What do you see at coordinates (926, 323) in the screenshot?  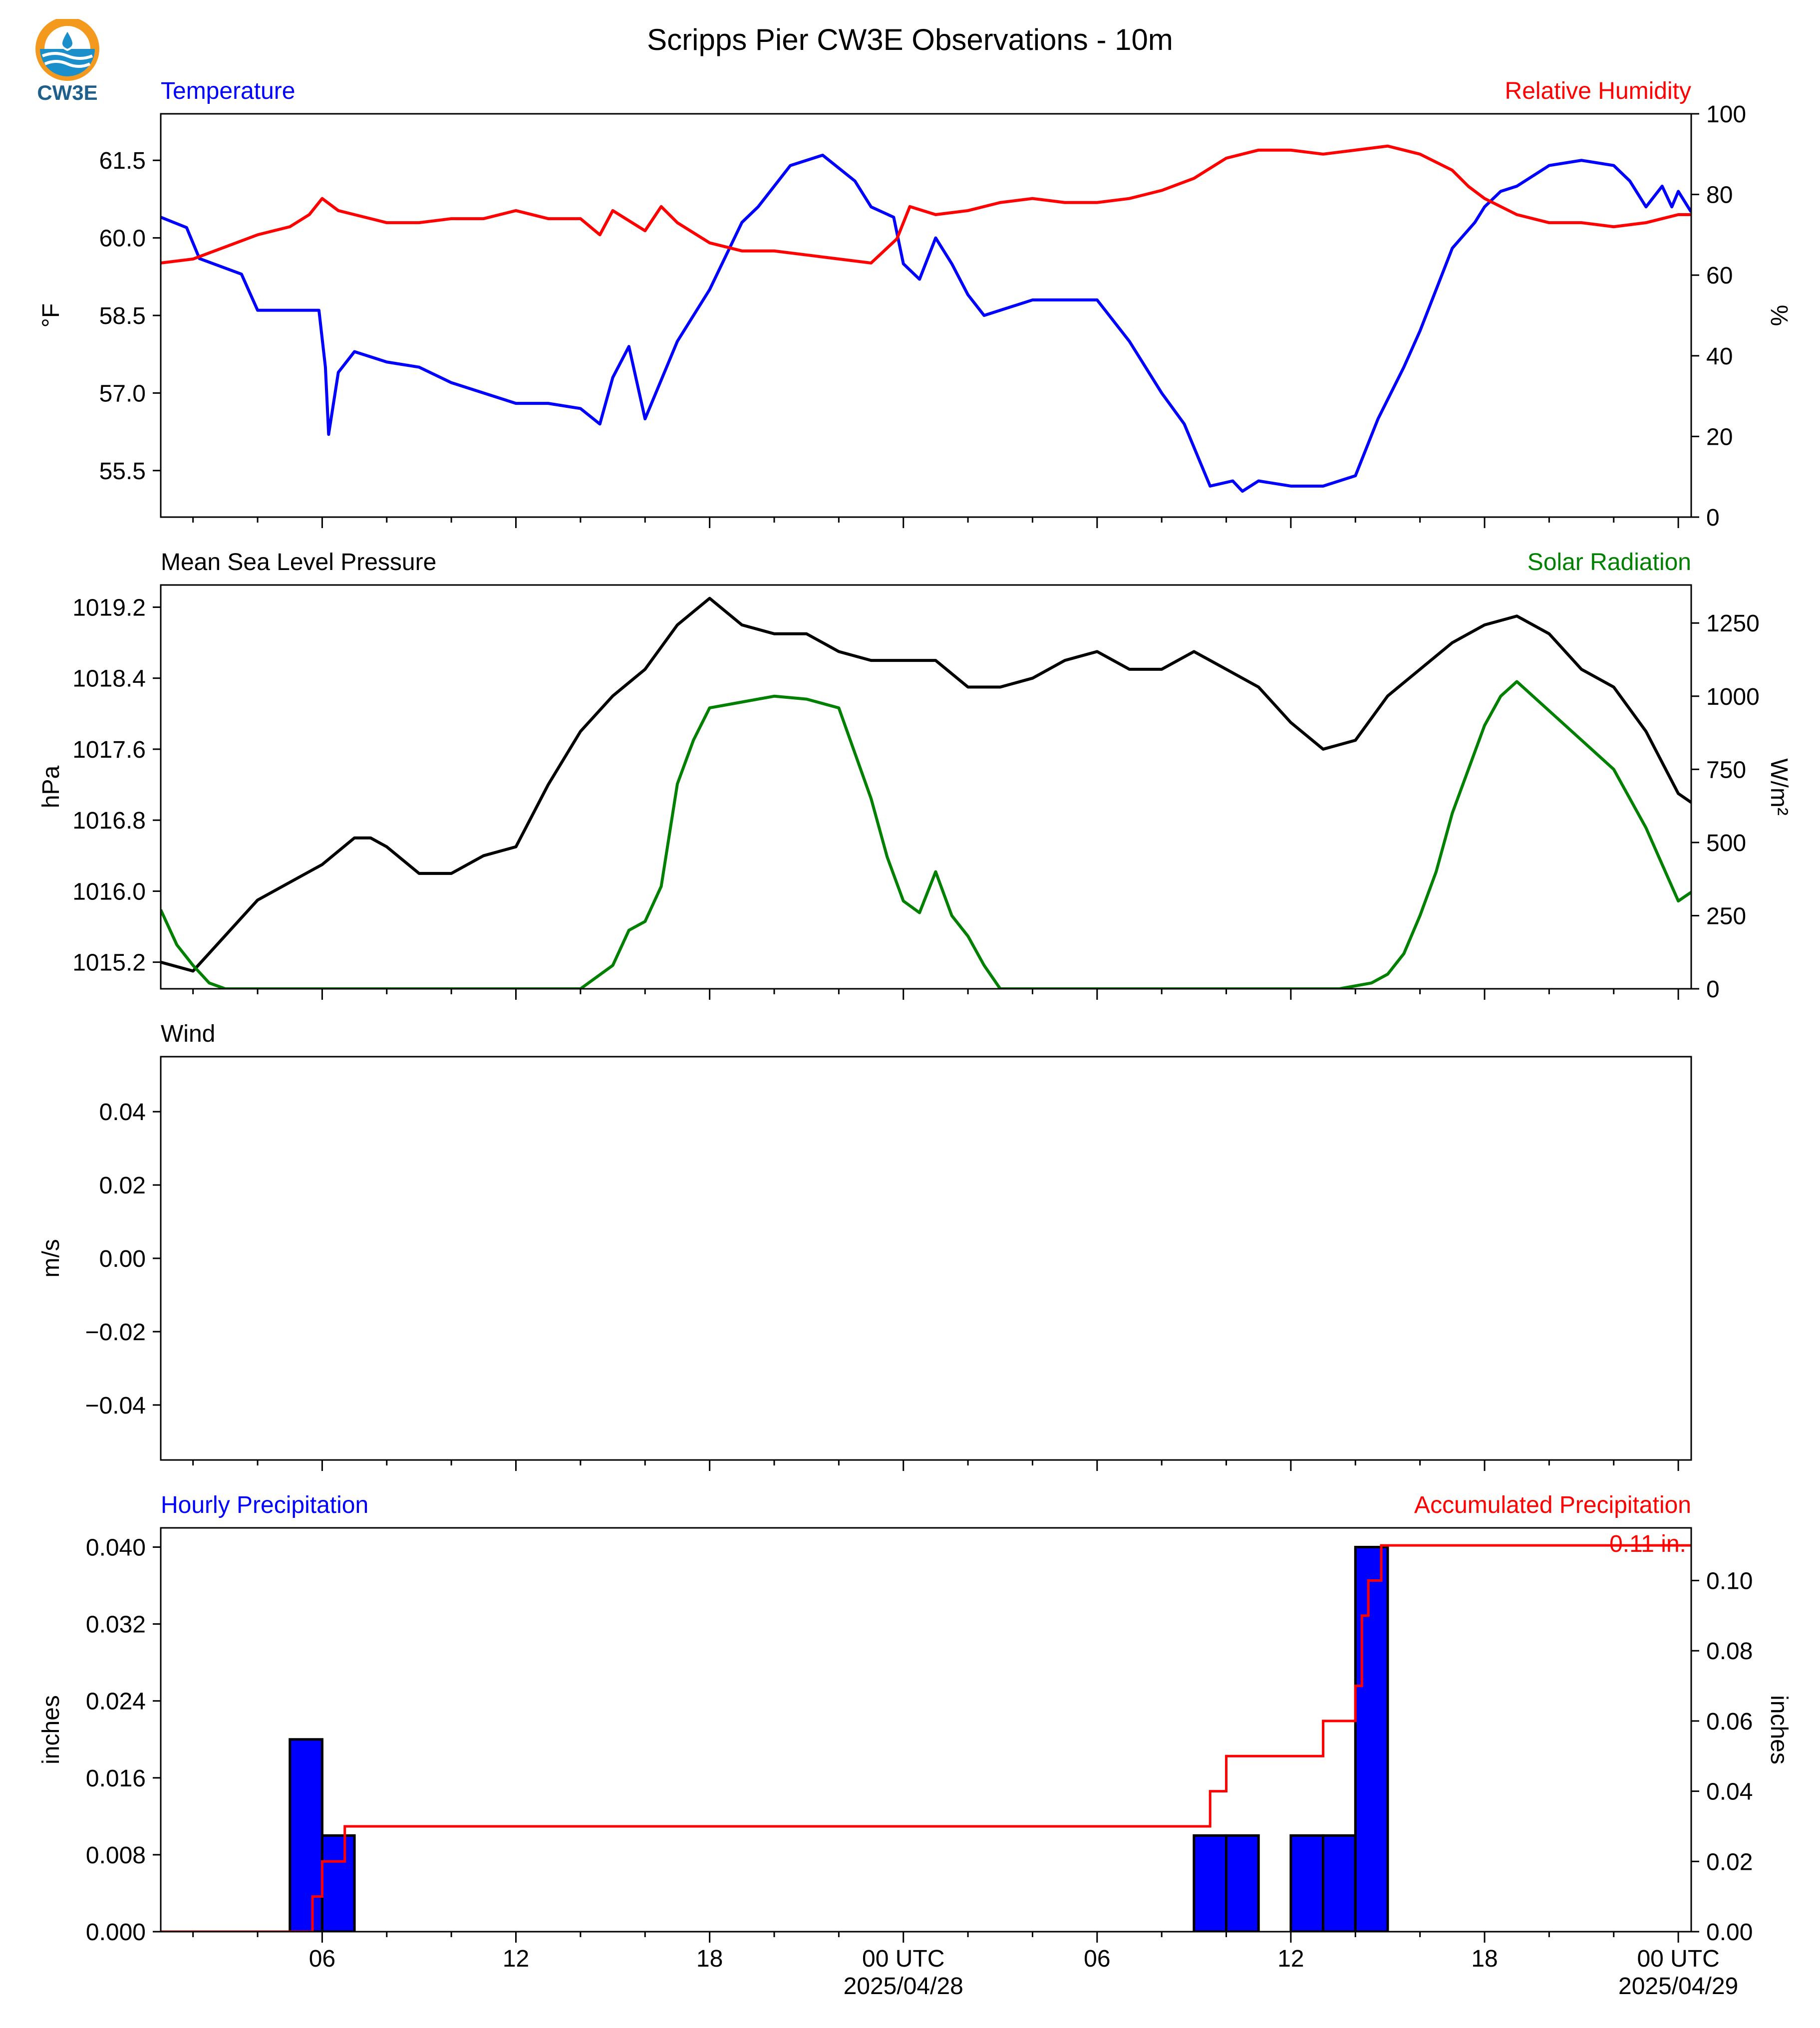 I see `series-line-primary` at bounding box center [926, 323].